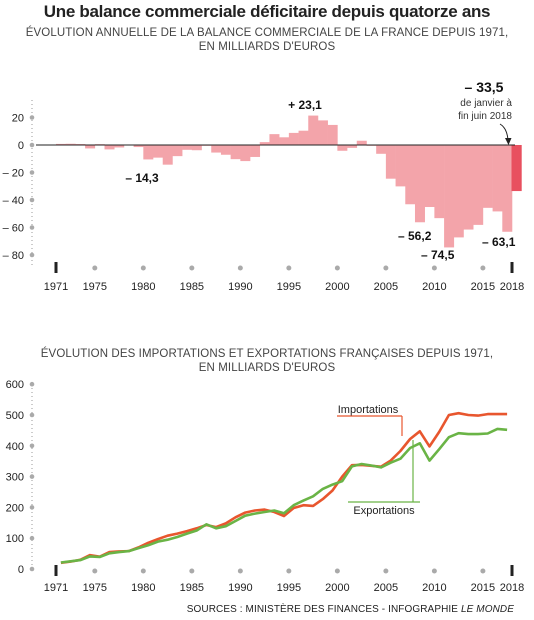 Image resolution: width=534 pixels, height=620 pixels. I want to click on bar-x-tick-label: 1975, so click(95, 287).